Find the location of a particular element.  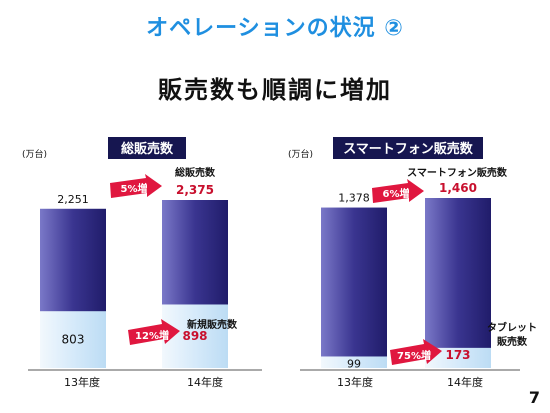

left-14-total-value: 2,375 is located at coordinates (195, 190).